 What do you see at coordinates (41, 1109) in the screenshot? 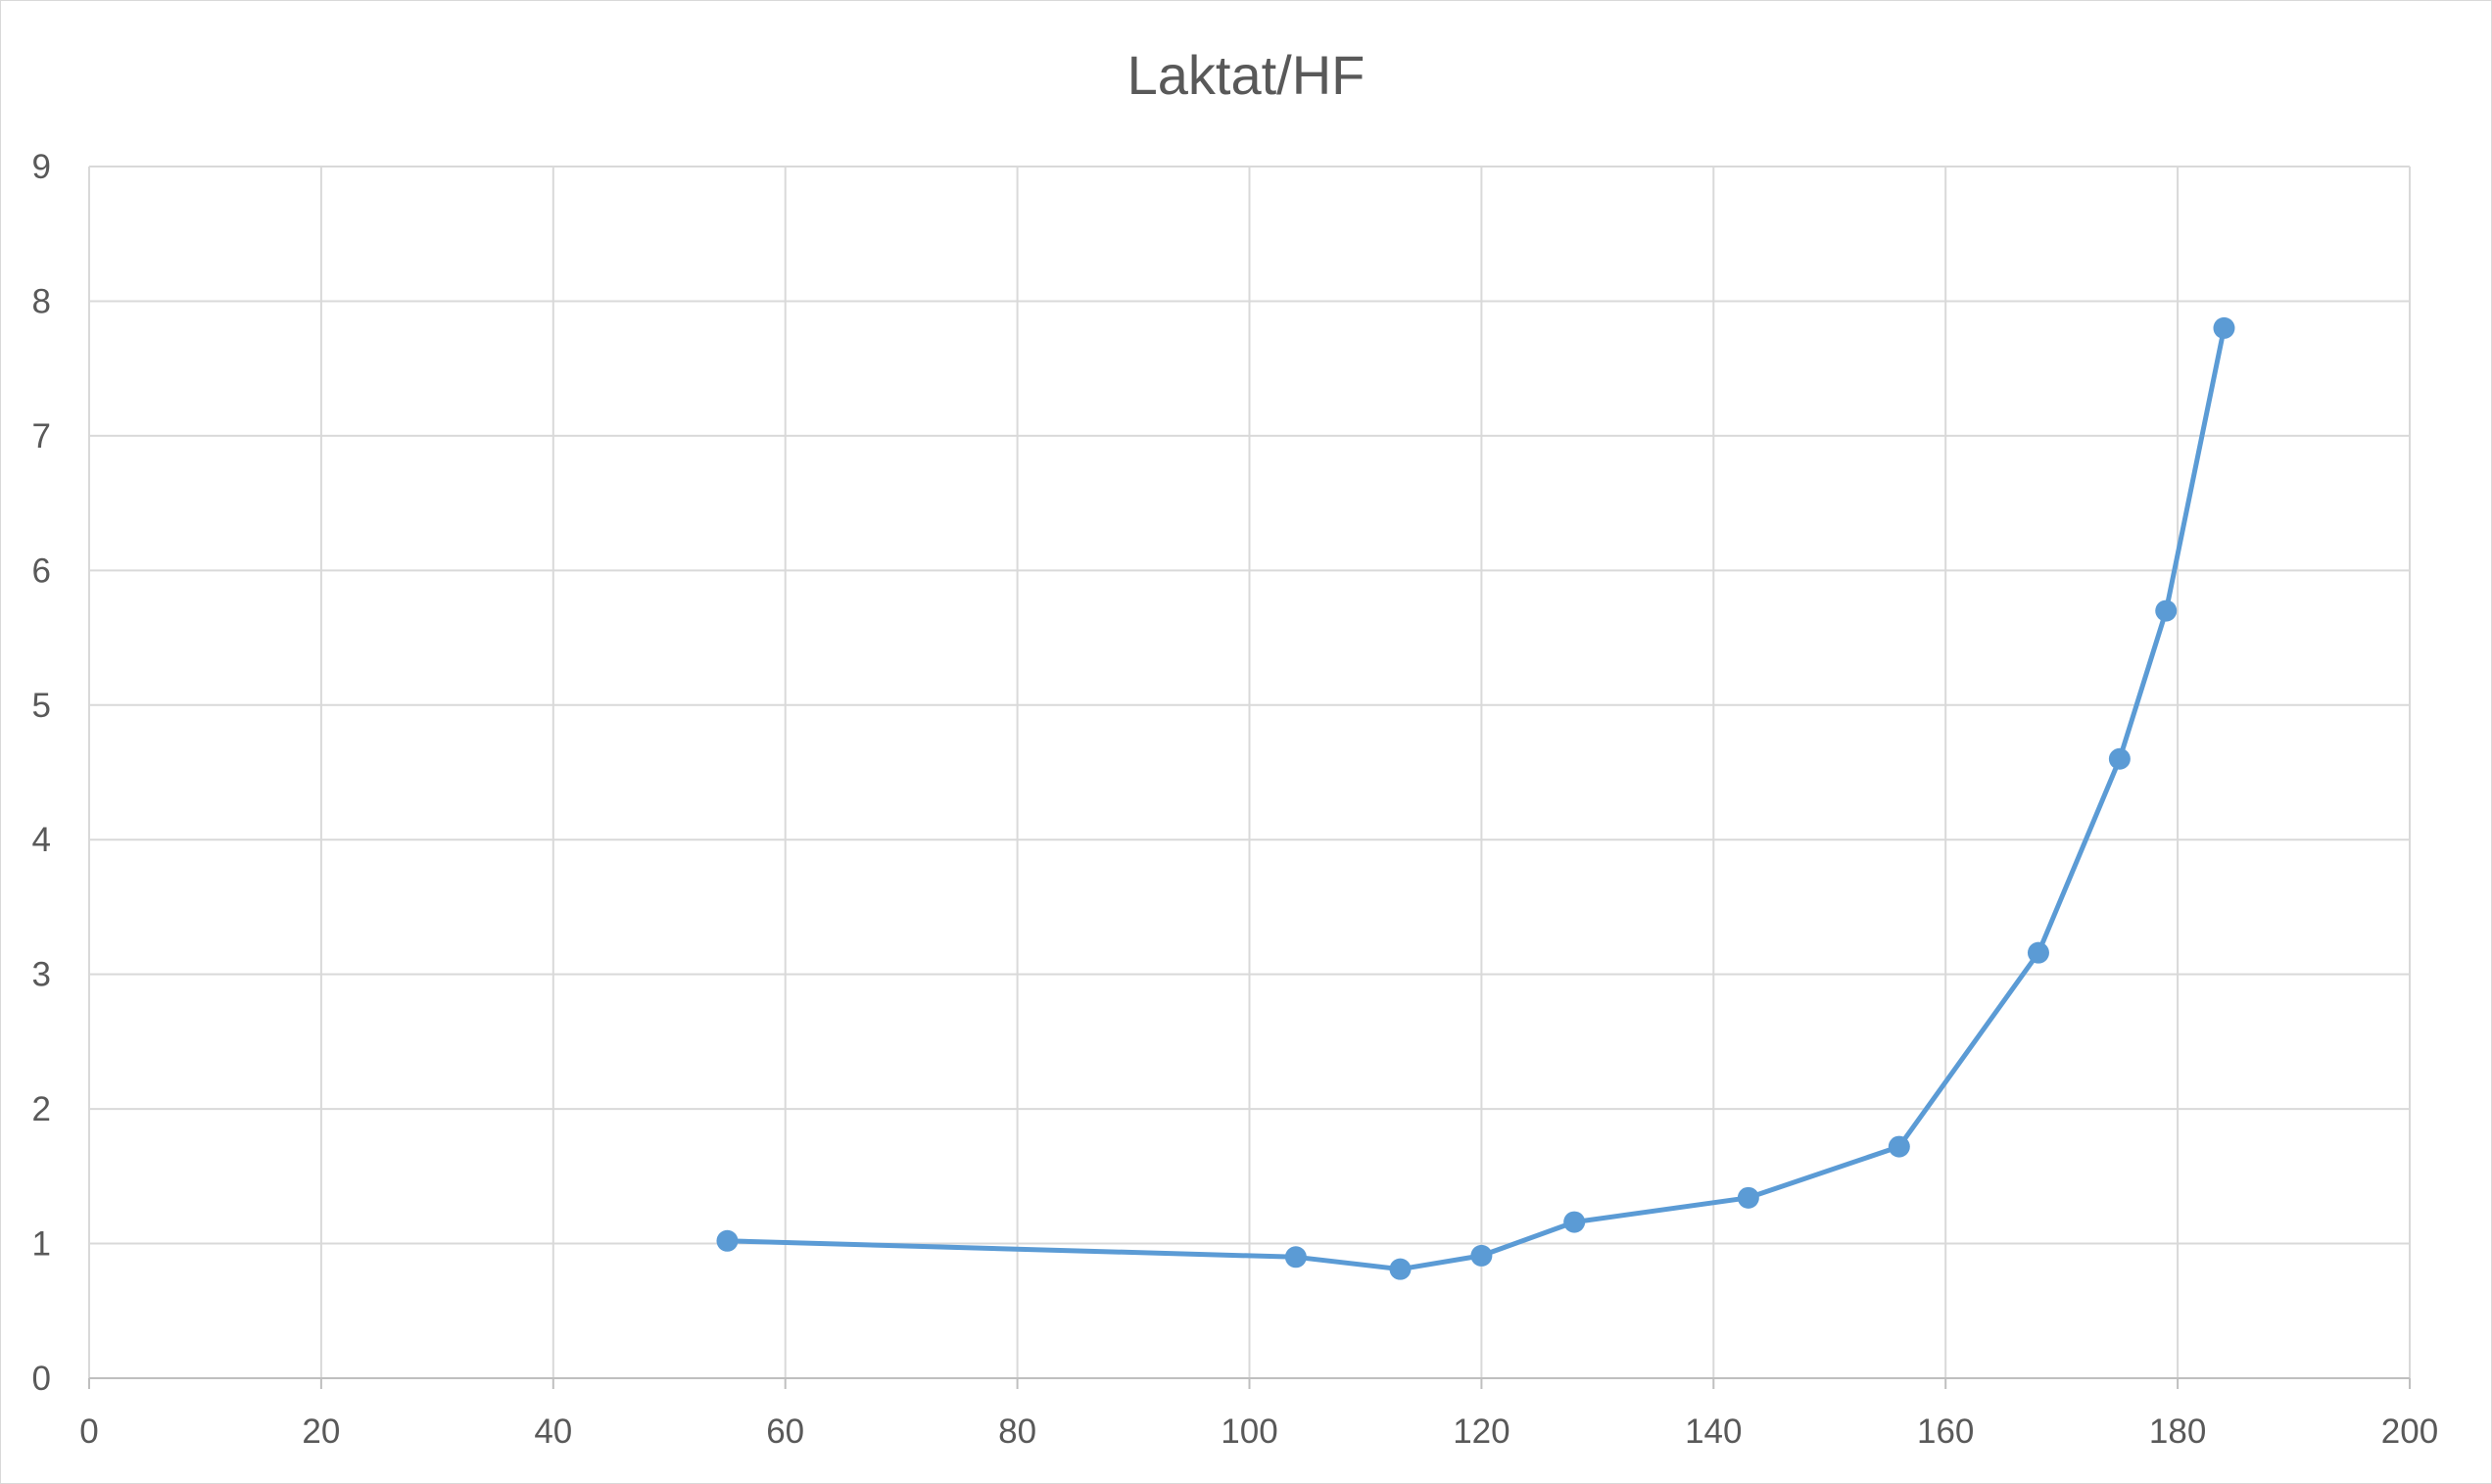
I see `y-tick-label: 2` at bounding box center [41, 1109].